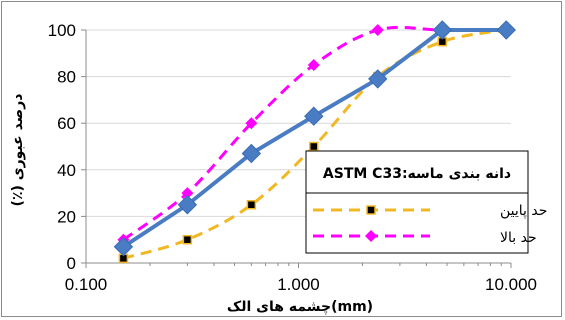  What do you see at coordinates (66, 216) in the screenshot?
I see `y-tick-label: 20` at bounding box center [66, 216].